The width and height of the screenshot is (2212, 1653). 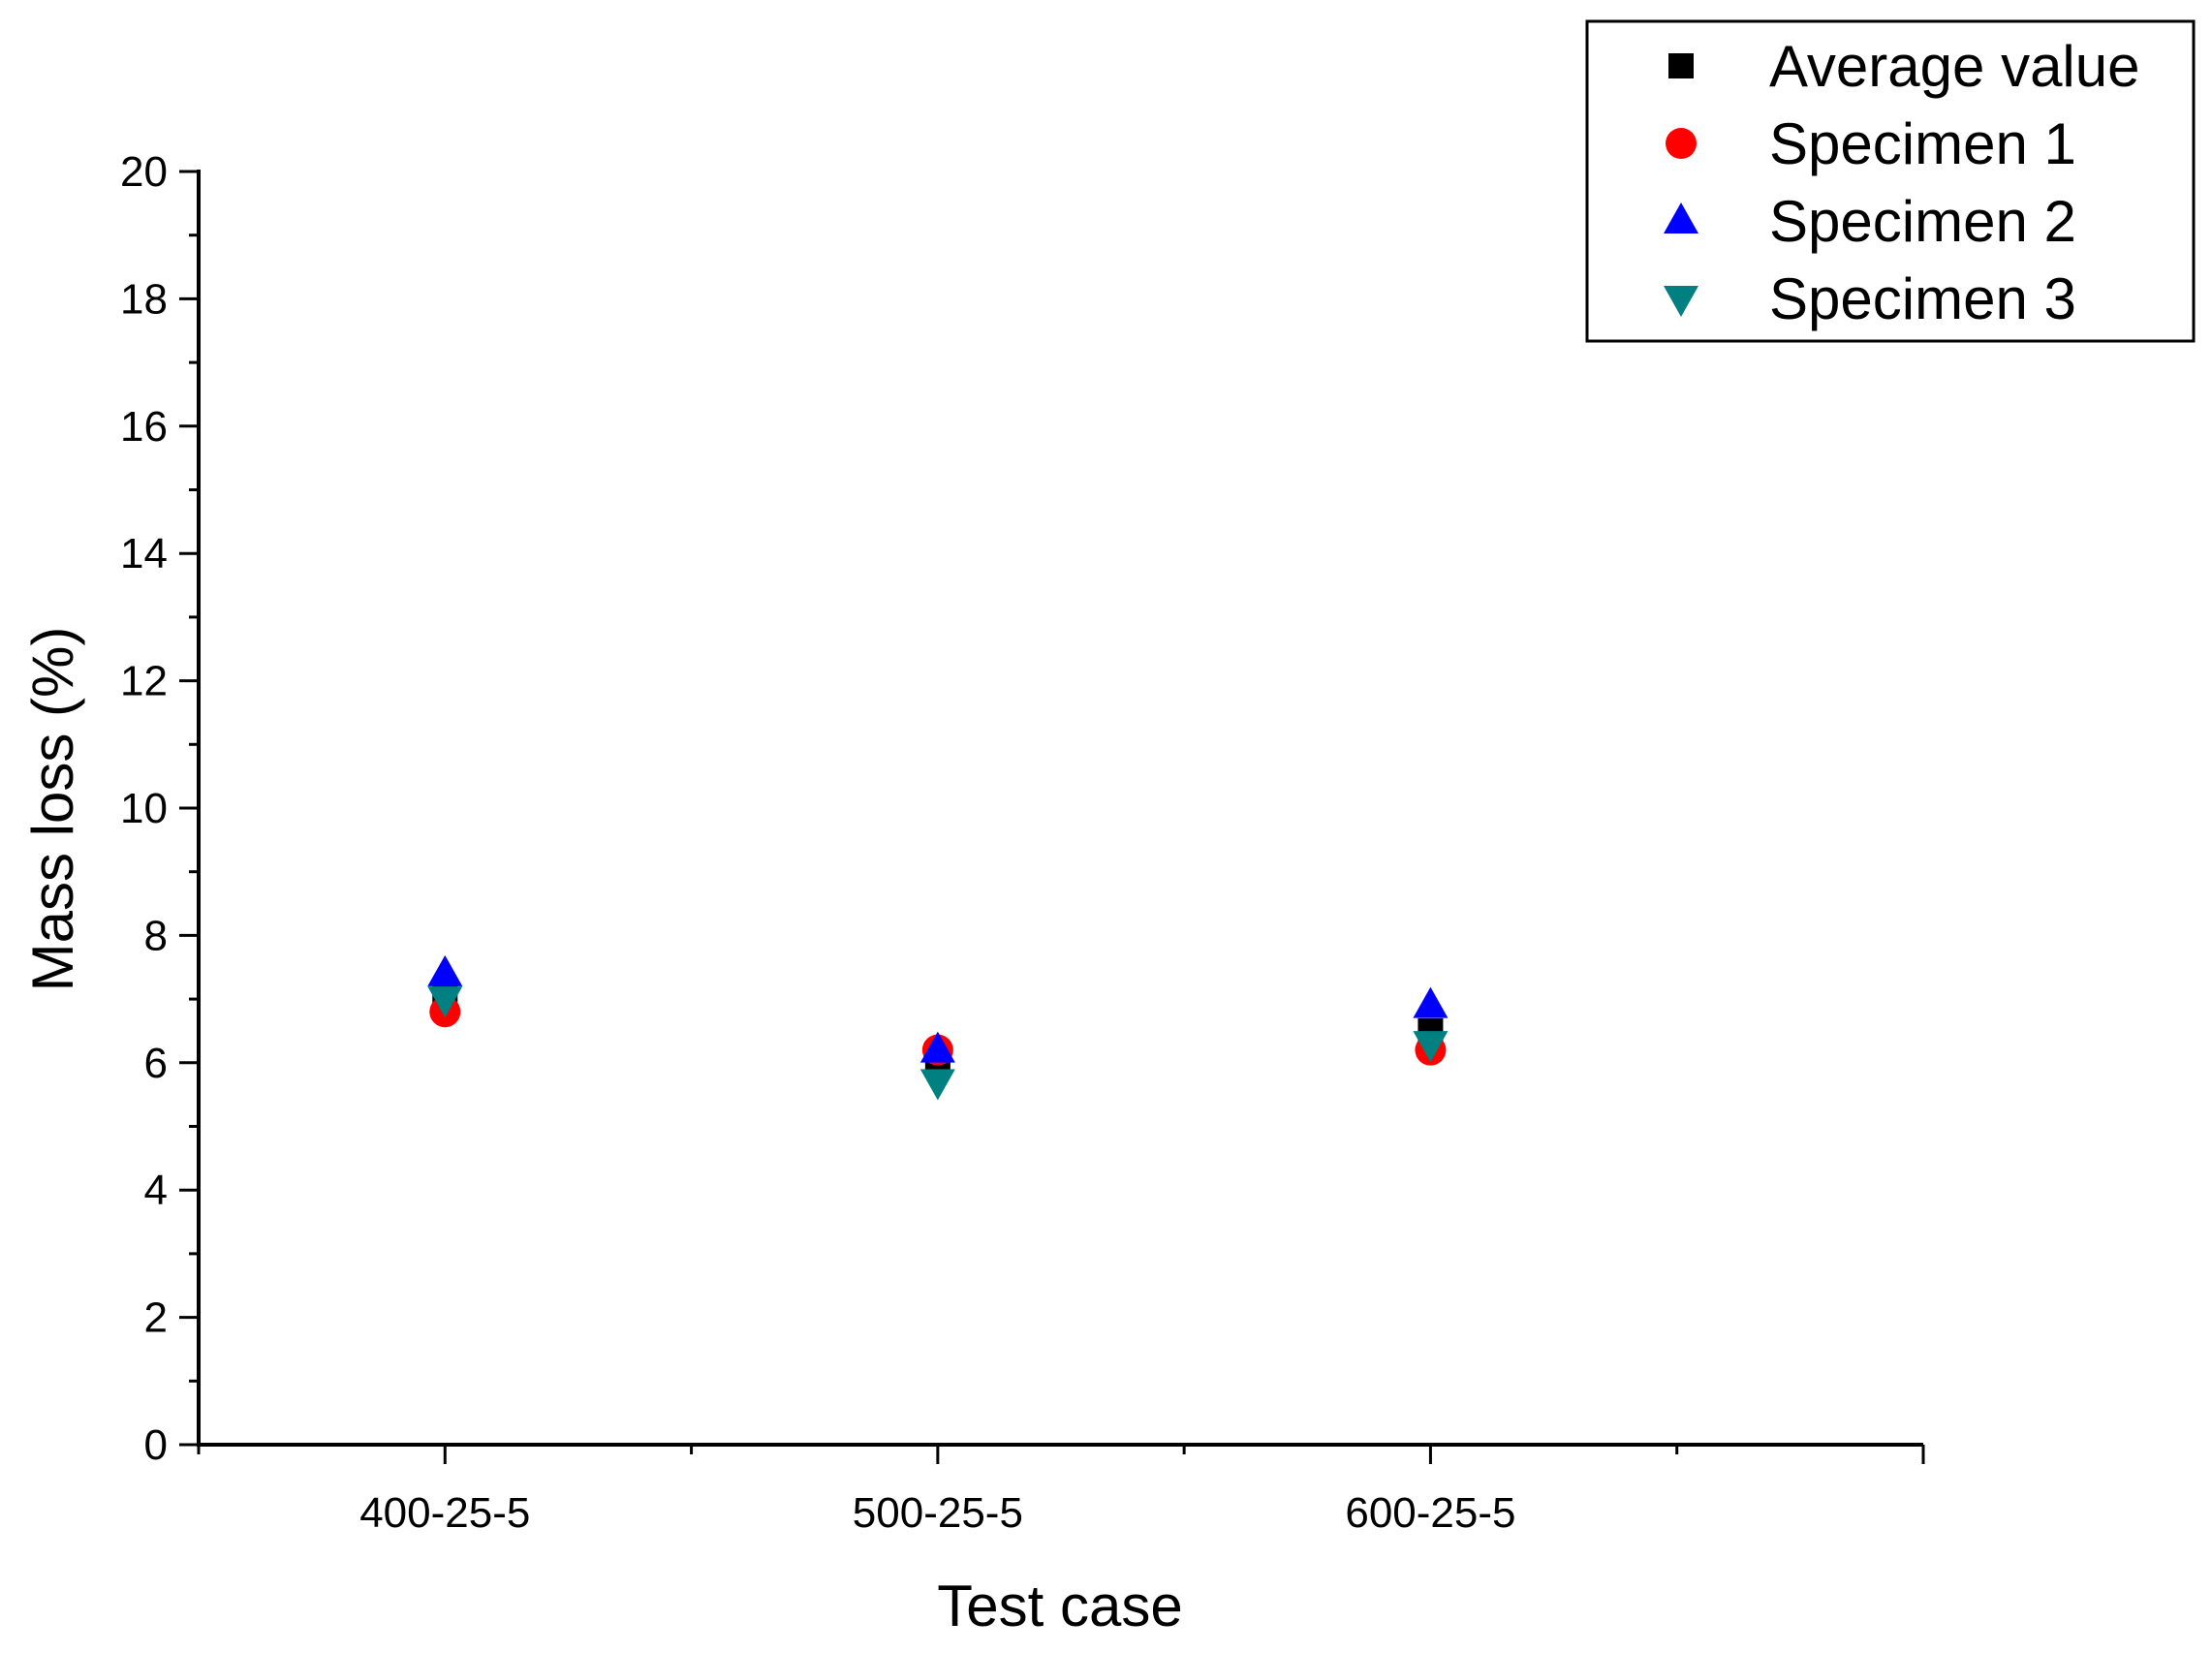 What do you see at coordinates (52, 809) in the screenshot?
I see `y-axis-title: Mass loss (%)` at bounding box center [52, 809].